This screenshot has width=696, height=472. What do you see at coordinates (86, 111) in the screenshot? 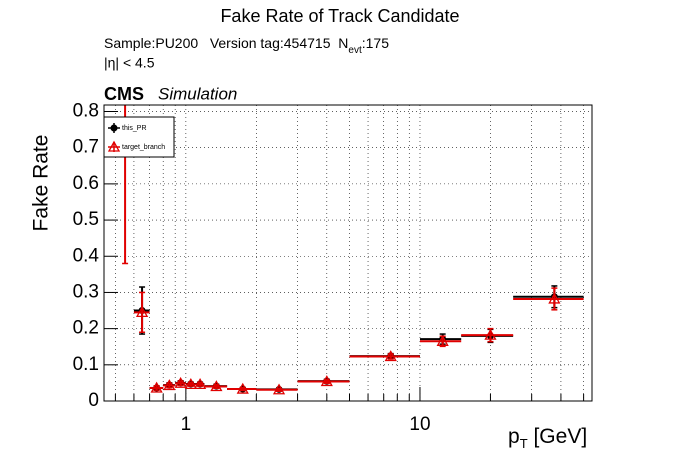
I see `y-tick-label: 0.8` at bounding box center [86, 111].